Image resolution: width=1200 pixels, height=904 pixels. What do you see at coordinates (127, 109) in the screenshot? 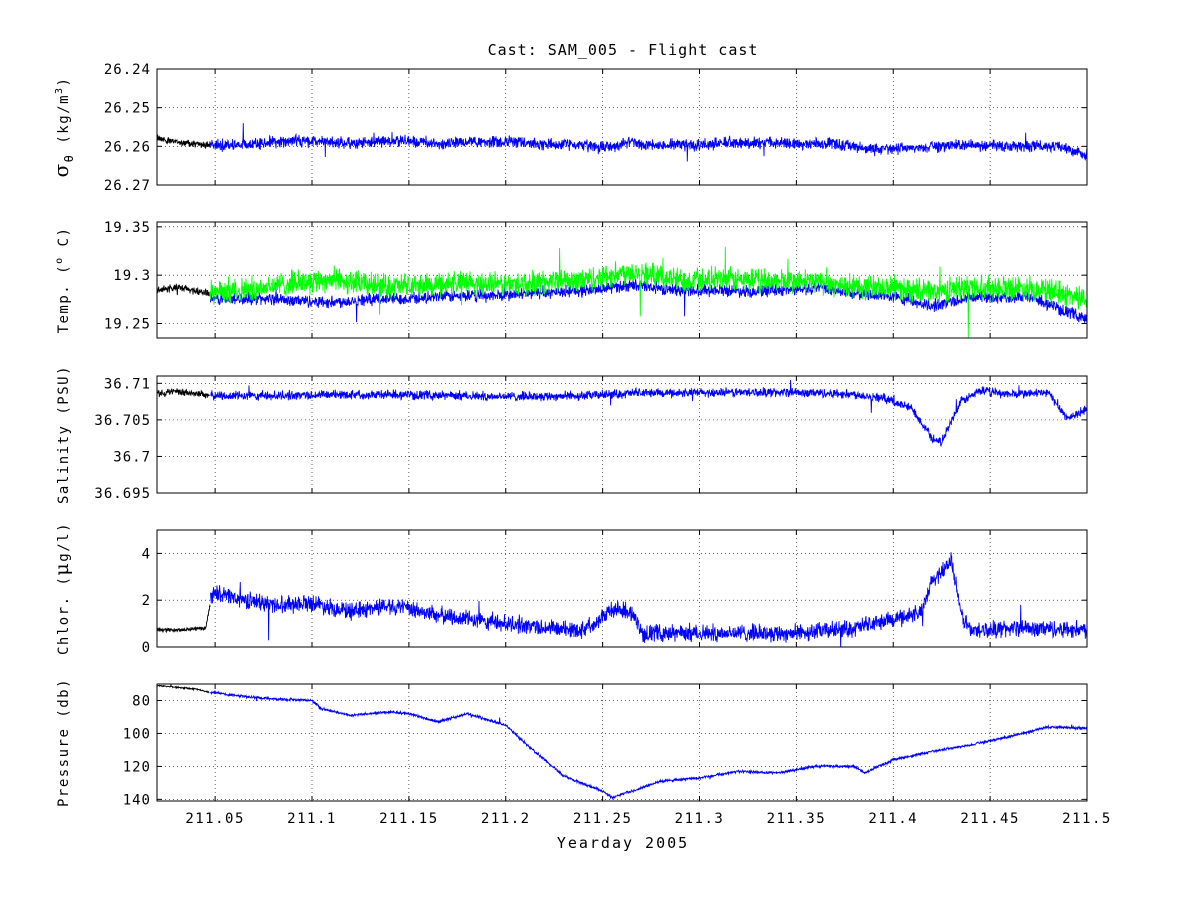
I see `y-tick-label: 26.25` at bounding box center [127, 109].